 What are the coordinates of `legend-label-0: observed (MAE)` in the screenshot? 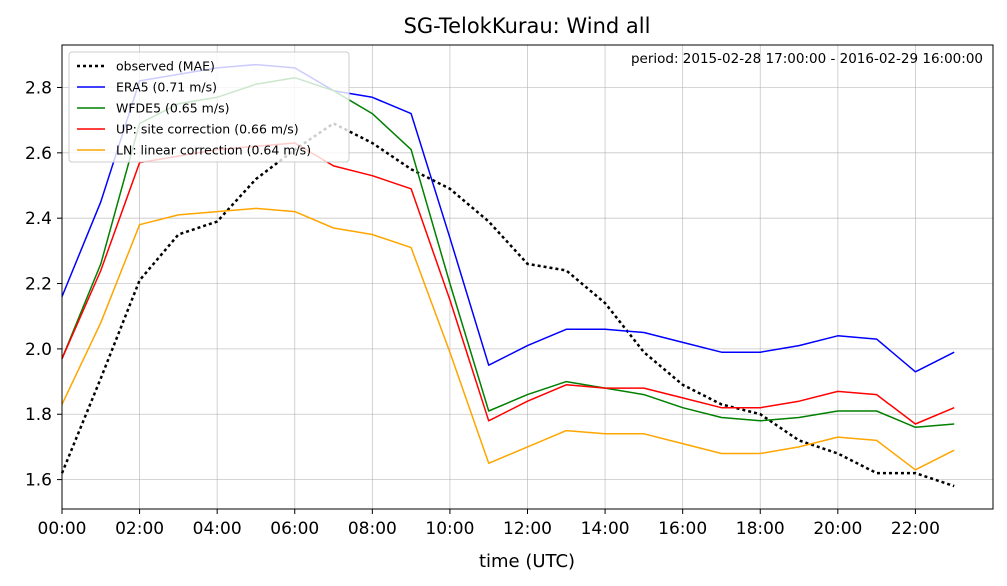 It's located at (165, 66).